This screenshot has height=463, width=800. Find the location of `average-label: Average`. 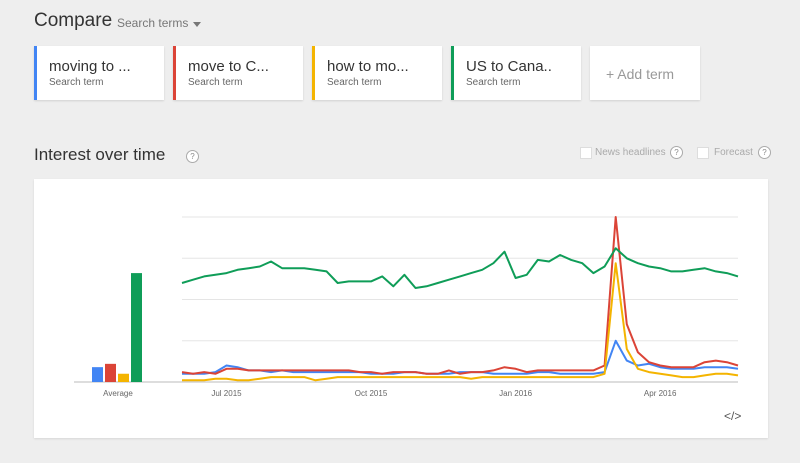

average-label: Average is located at coordinates (118, 393).